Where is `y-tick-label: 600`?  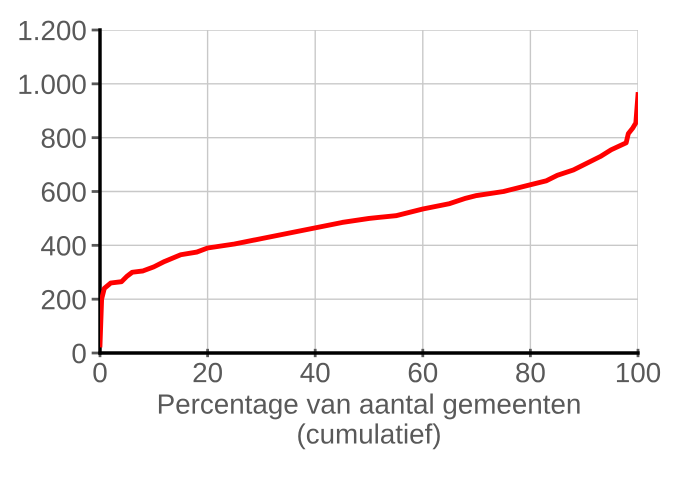
y-tick-label: 600 is located at coordinates (64, 192).